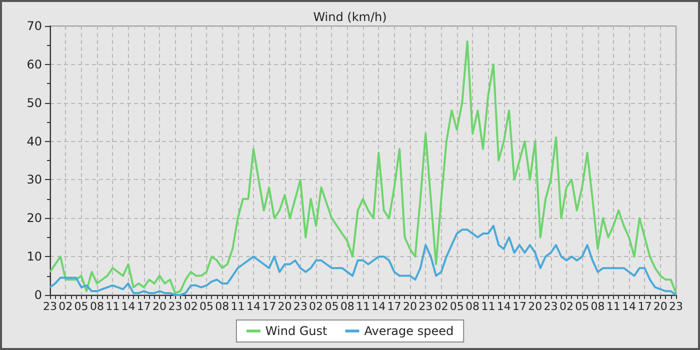 This screenshot has height=350, width=700. Describe the element at coordinates (34, 257) in the screenshot. I see `y-tick-label: 10` at that location.